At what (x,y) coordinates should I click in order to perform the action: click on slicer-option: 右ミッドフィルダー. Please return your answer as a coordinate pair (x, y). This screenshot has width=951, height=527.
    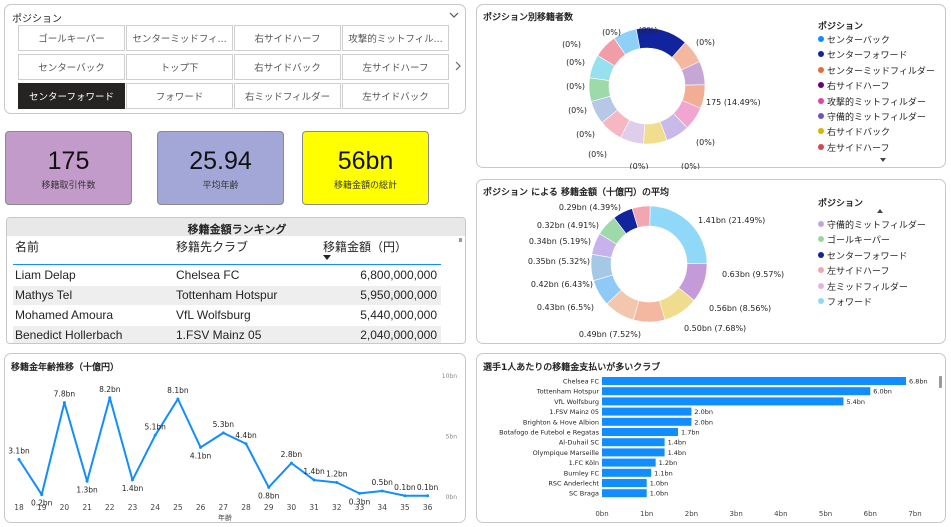
    Looking at the image, I should click on (287, 96).